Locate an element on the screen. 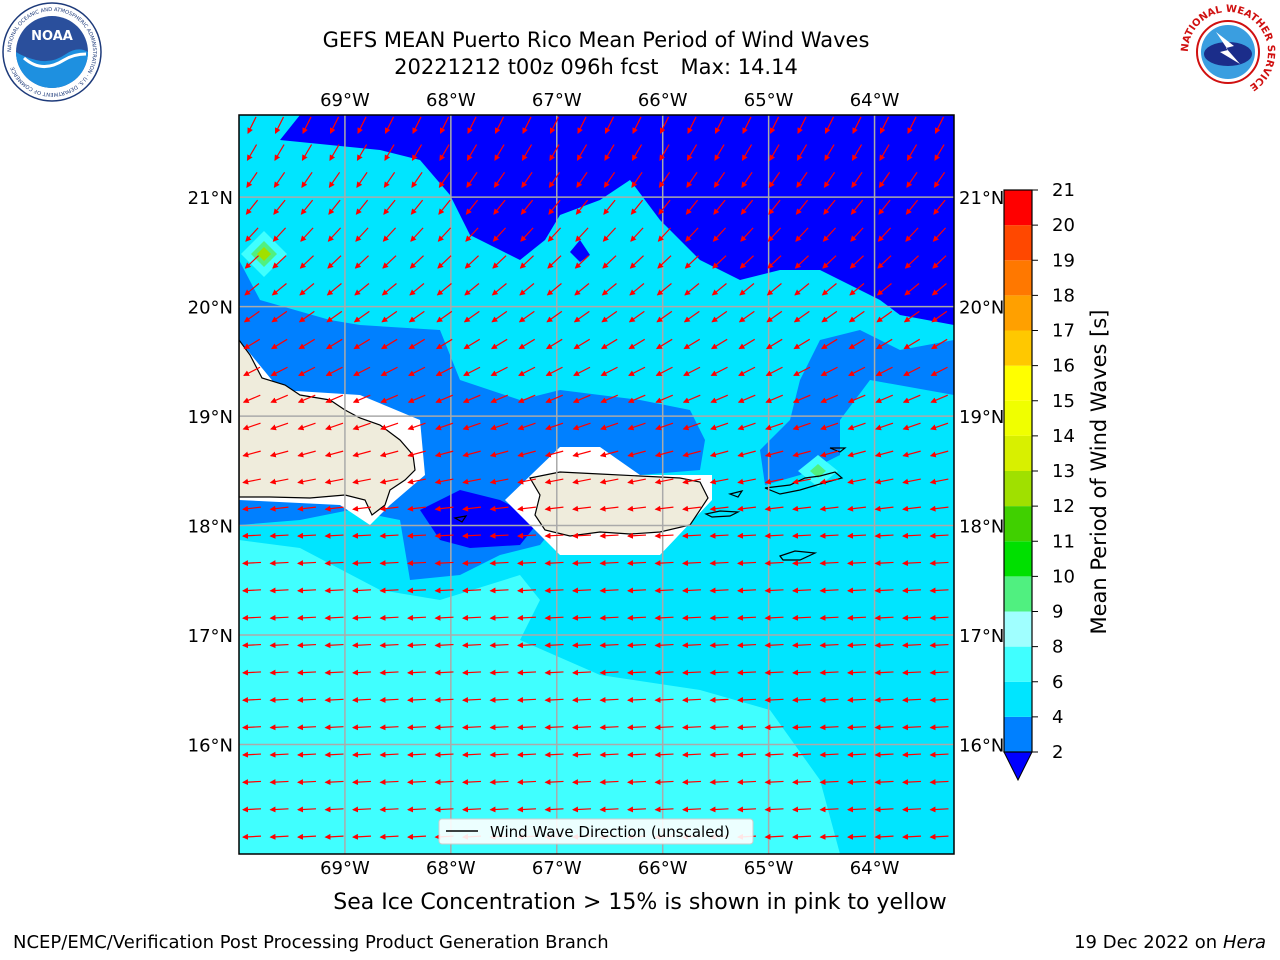  colorbar-tick-label: 17 is located at coordinates (1063, 331).